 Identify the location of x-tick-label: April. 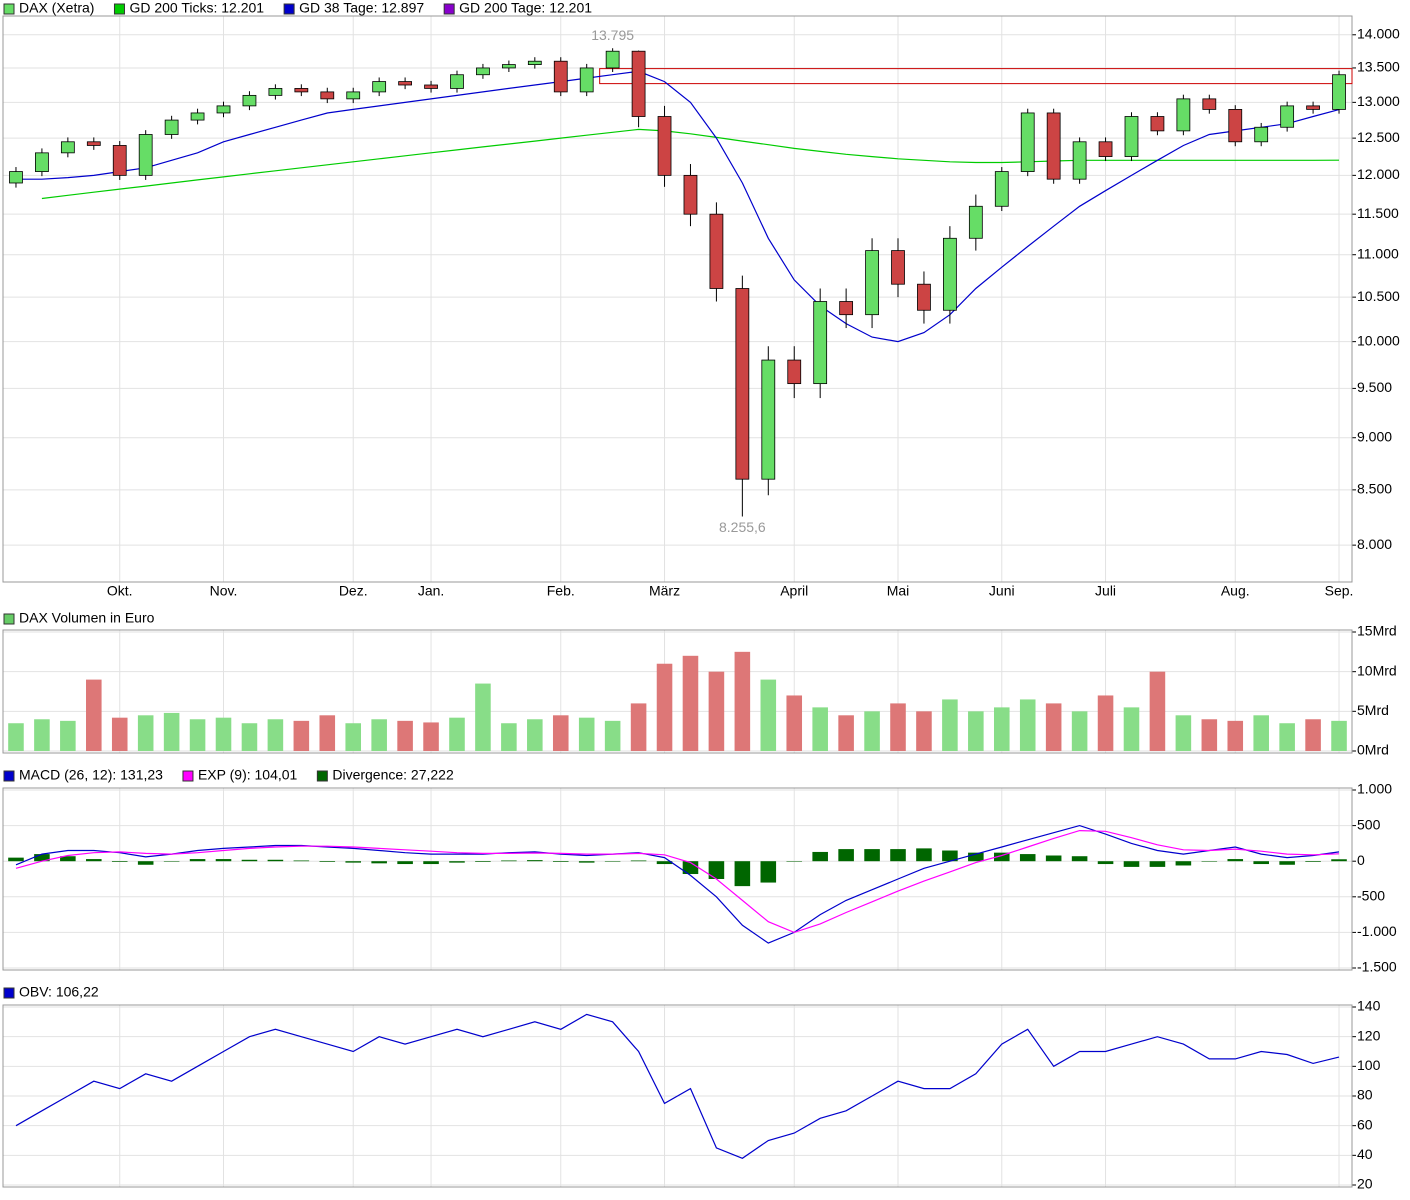
(794, 591).